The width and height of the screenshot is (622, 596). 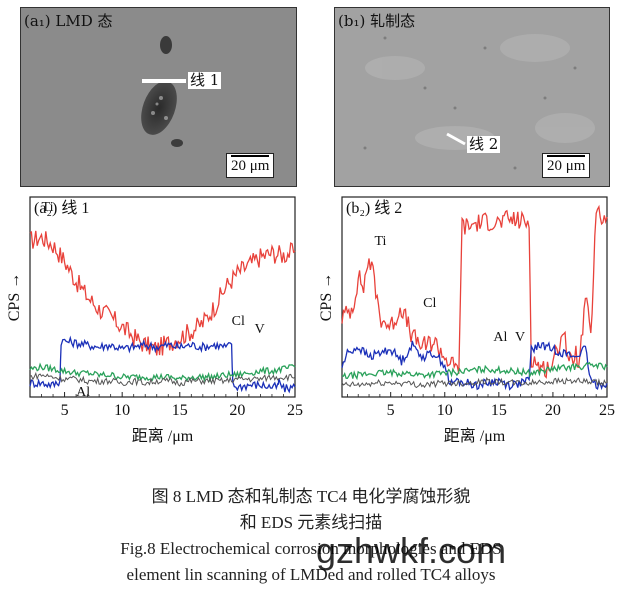 I want to click on caption-cn-line2: 和 EDS 元素线扫描, so click(x=311, y=522).